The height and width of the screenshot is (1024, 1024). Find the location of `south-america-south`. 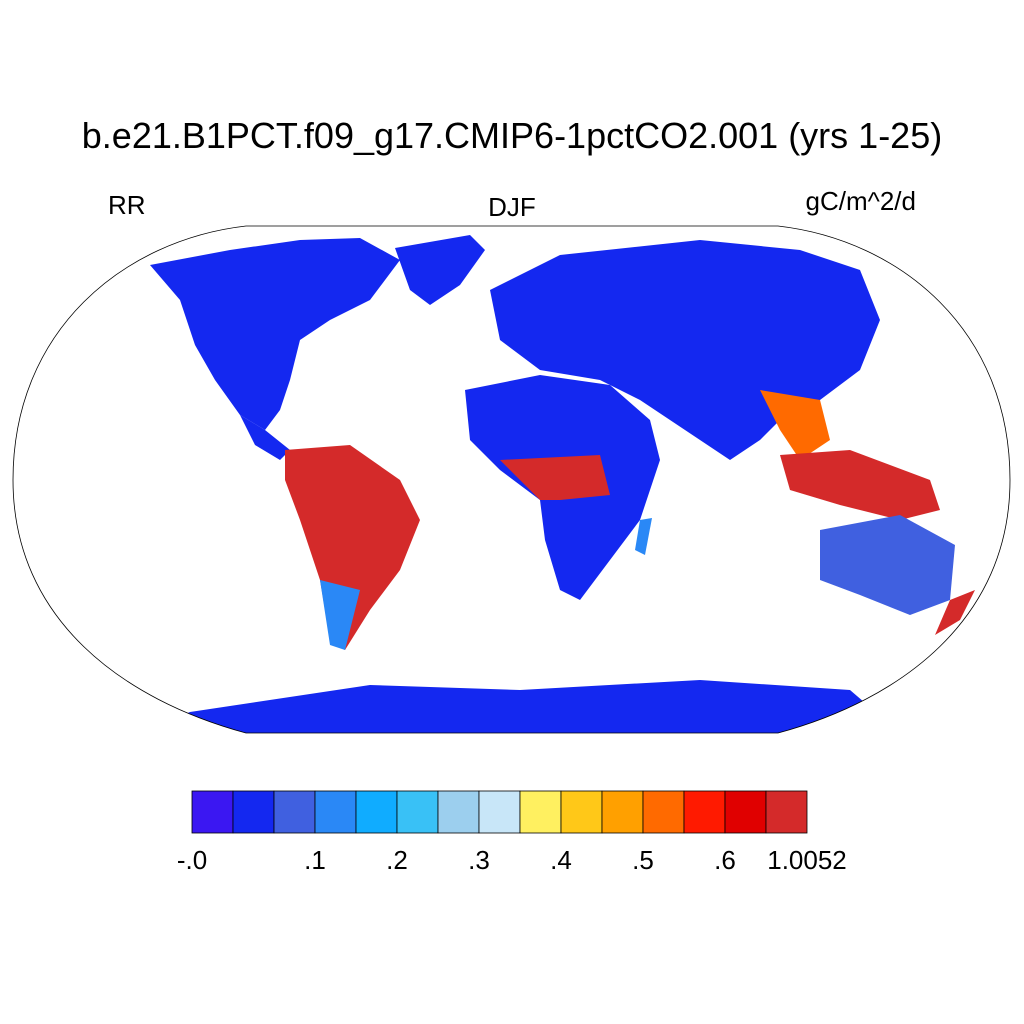

south-america-south is located at coordinates (340, 615).